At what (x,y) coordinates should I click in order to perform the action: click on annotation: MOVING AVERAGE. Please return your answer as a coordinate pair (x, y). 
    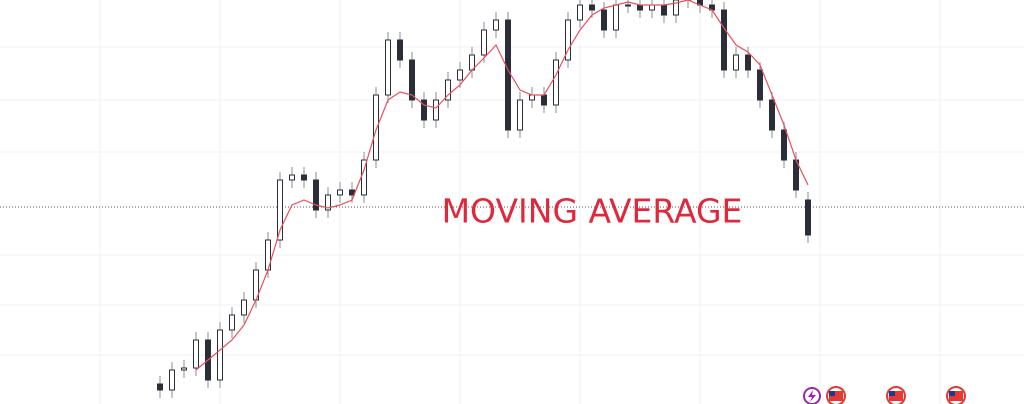
    Looking at the image, I should click on (592, 211).